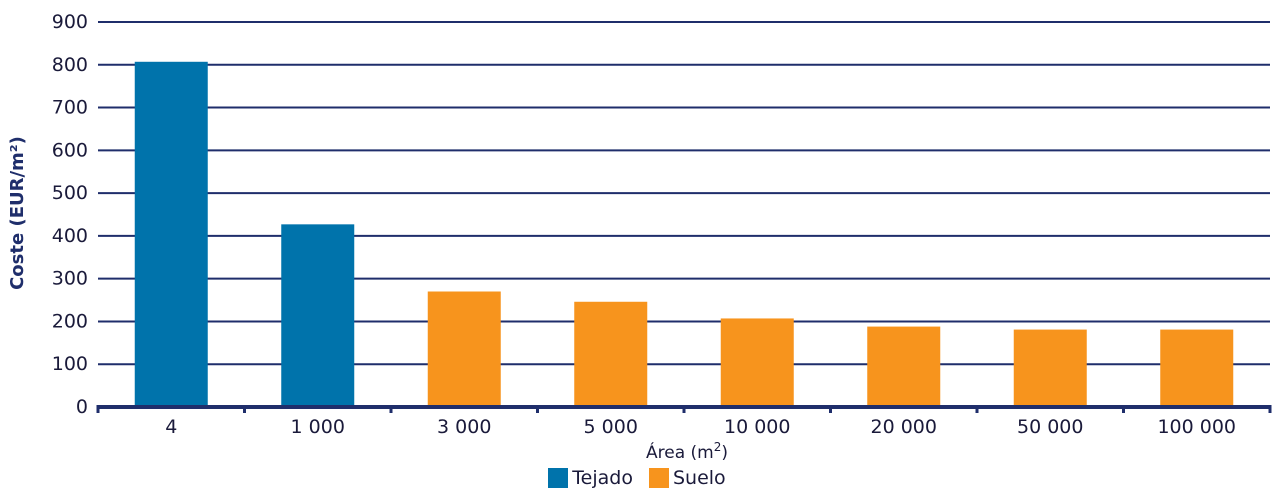 The image size is (1274, 493). What do you see at coordinates (70, 193) in the screenshot?
I see `y-tick-label: 500` at bounding box center [70, 193].